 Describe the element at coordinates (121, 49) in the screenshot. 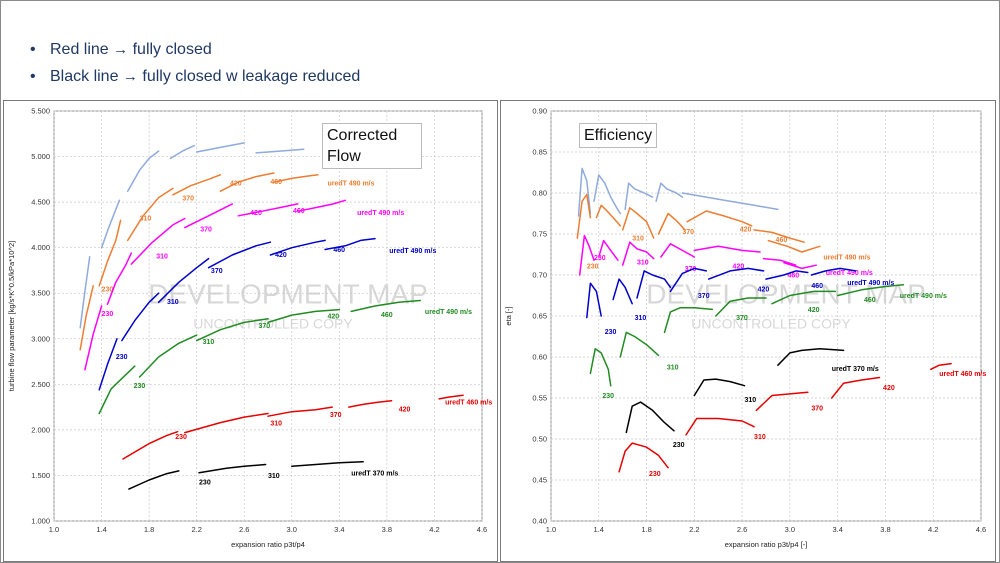

I see `arrow-right-icon: →` at that location.